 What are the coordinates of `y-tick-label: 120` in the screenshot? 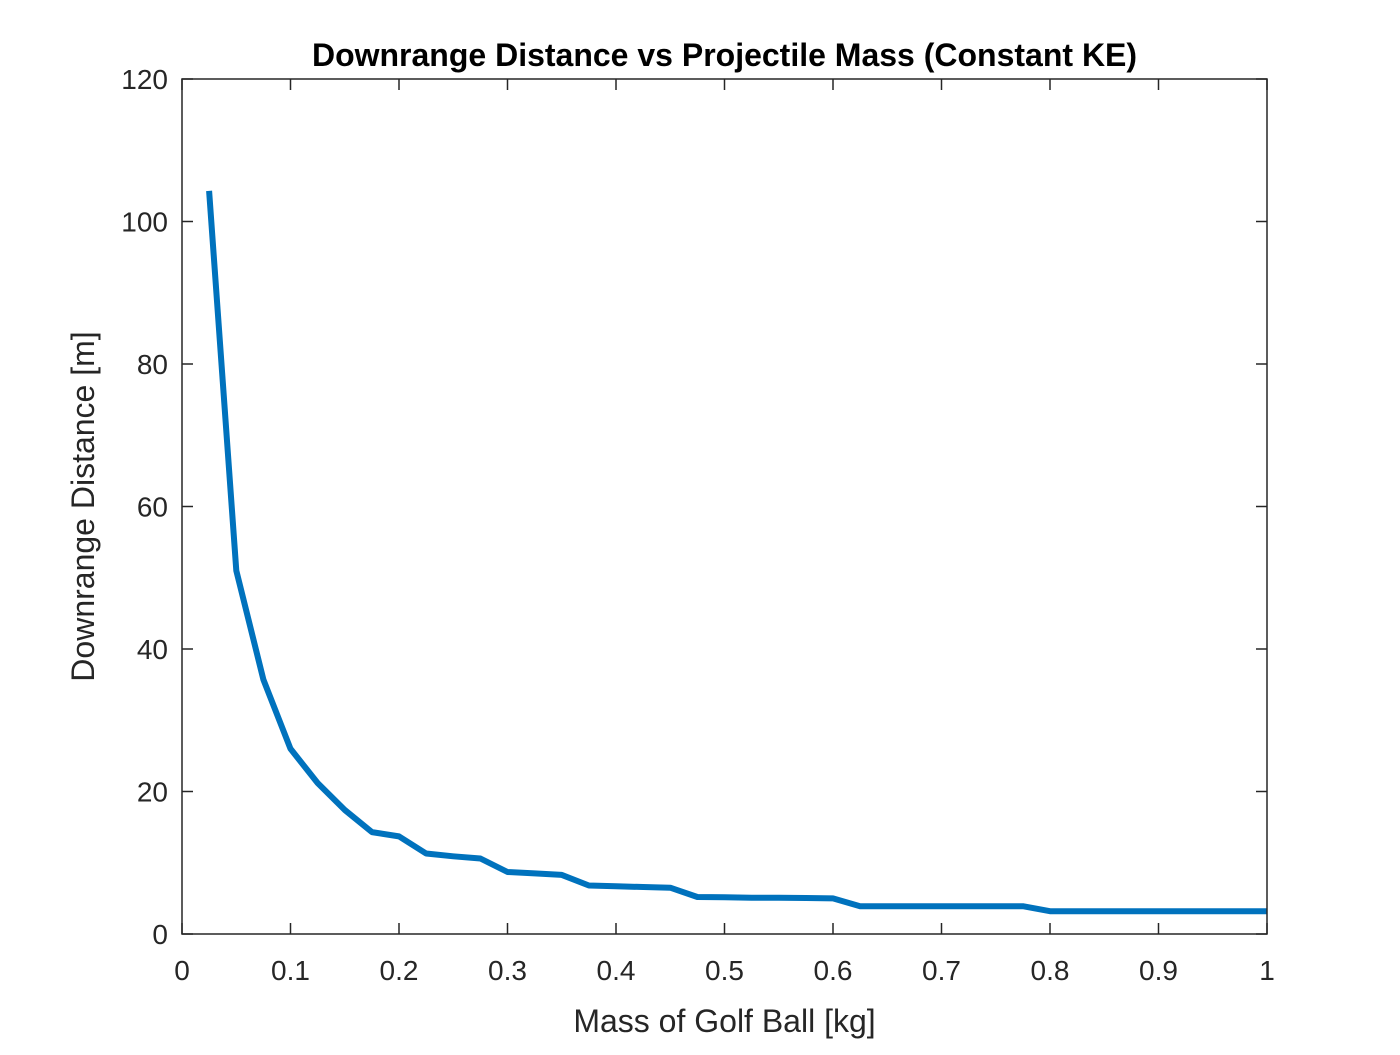 It's located at (144, 79).